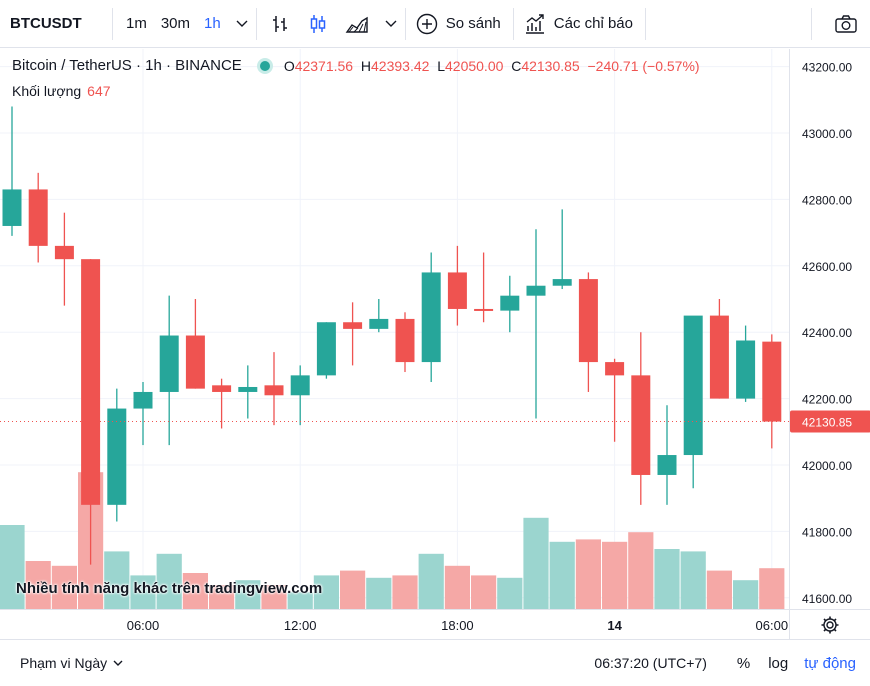  What do you see at coordinates (827, 466) in the screenshot?
I see `price-tick-label: 42000.00` at bounding box center [827, 466].